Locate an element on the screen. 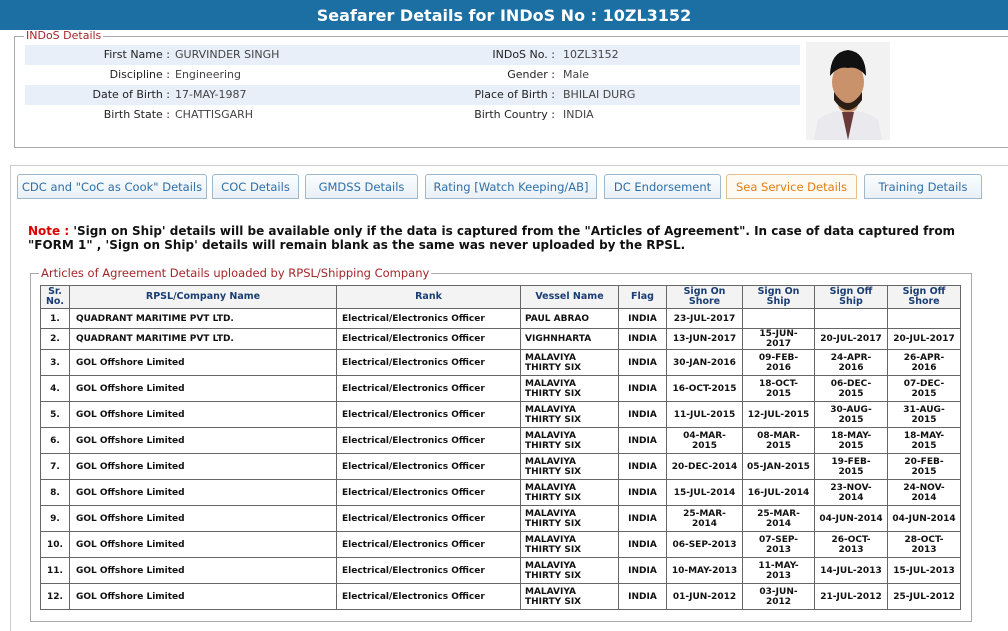 The height and width of the screenshot is (631, 1008). field-label: Place of Birth : is located at coordinates (514, 94).